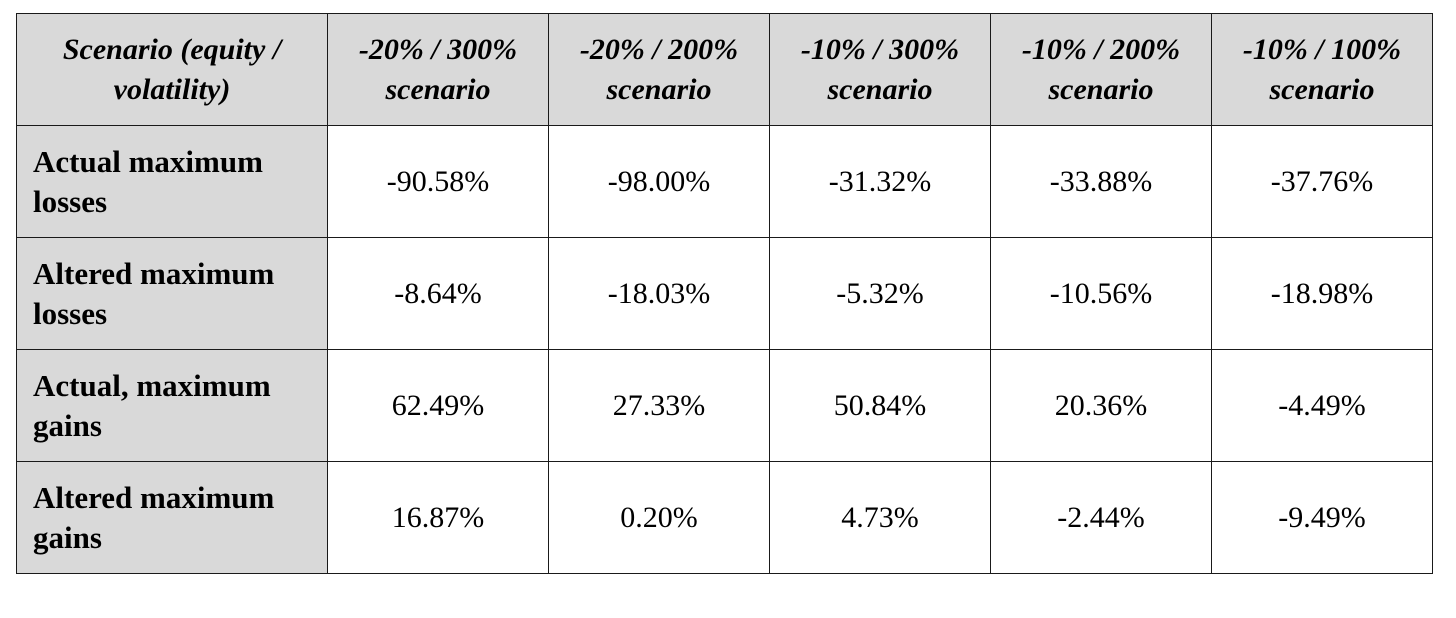 The image size is (1456, 618). Describe the element at coordinates (1101, 517) in the screenshot. I see `value-cell: -2.44%` at that location.